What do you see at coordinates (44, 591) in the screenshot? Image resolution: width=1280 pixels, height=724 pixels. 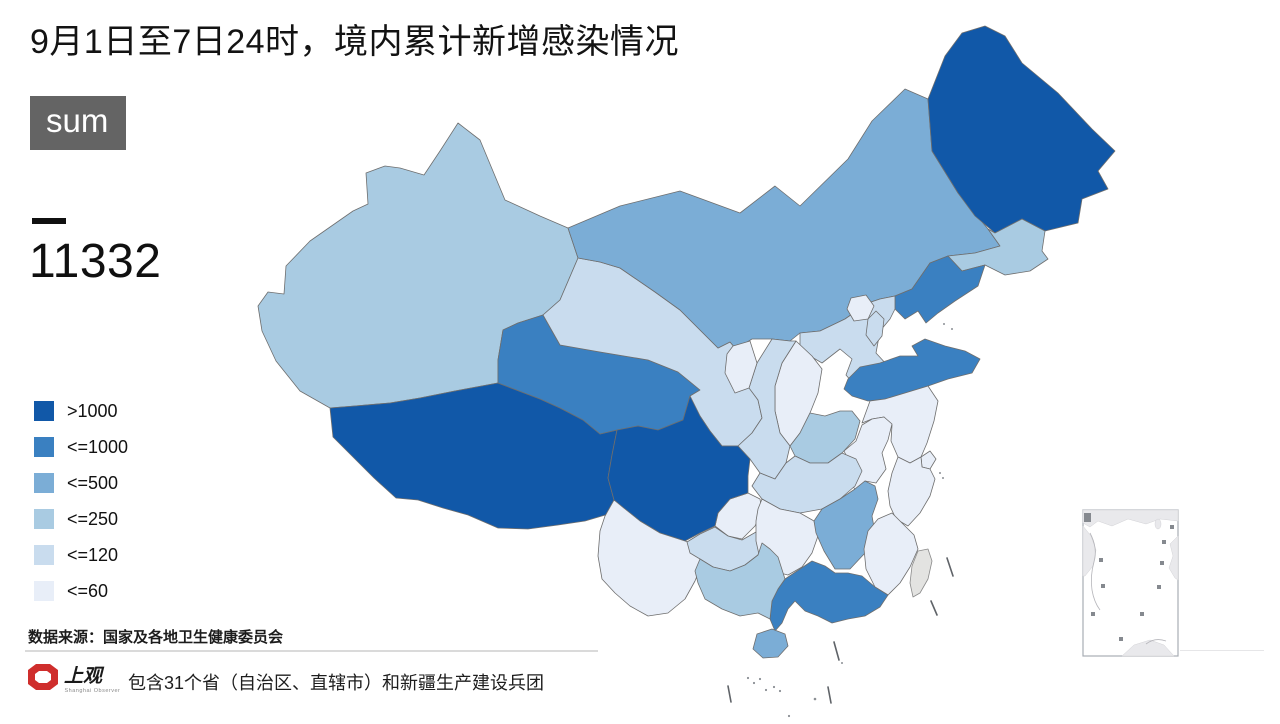 I see `legend-swatch-le60` at bounding box center [44, 591].